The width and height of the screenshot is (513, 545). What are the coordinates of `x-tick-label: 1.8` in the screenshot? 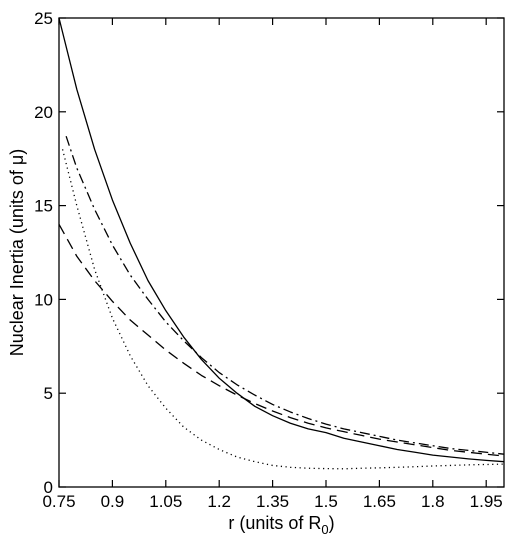 It's located at (433, 501).